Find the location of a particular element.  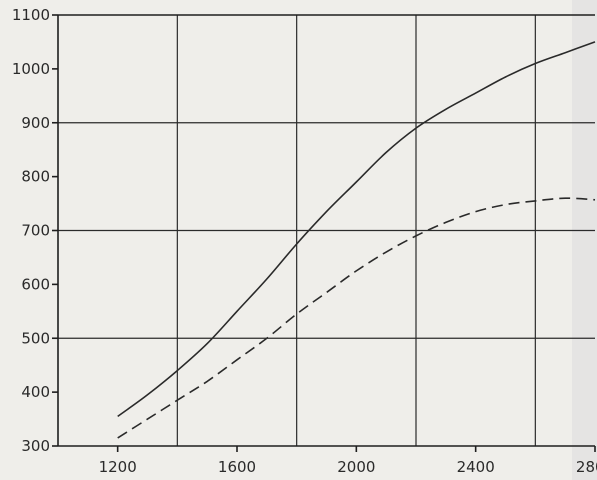

page-edge-bleed is located at coordinates (584, 240).